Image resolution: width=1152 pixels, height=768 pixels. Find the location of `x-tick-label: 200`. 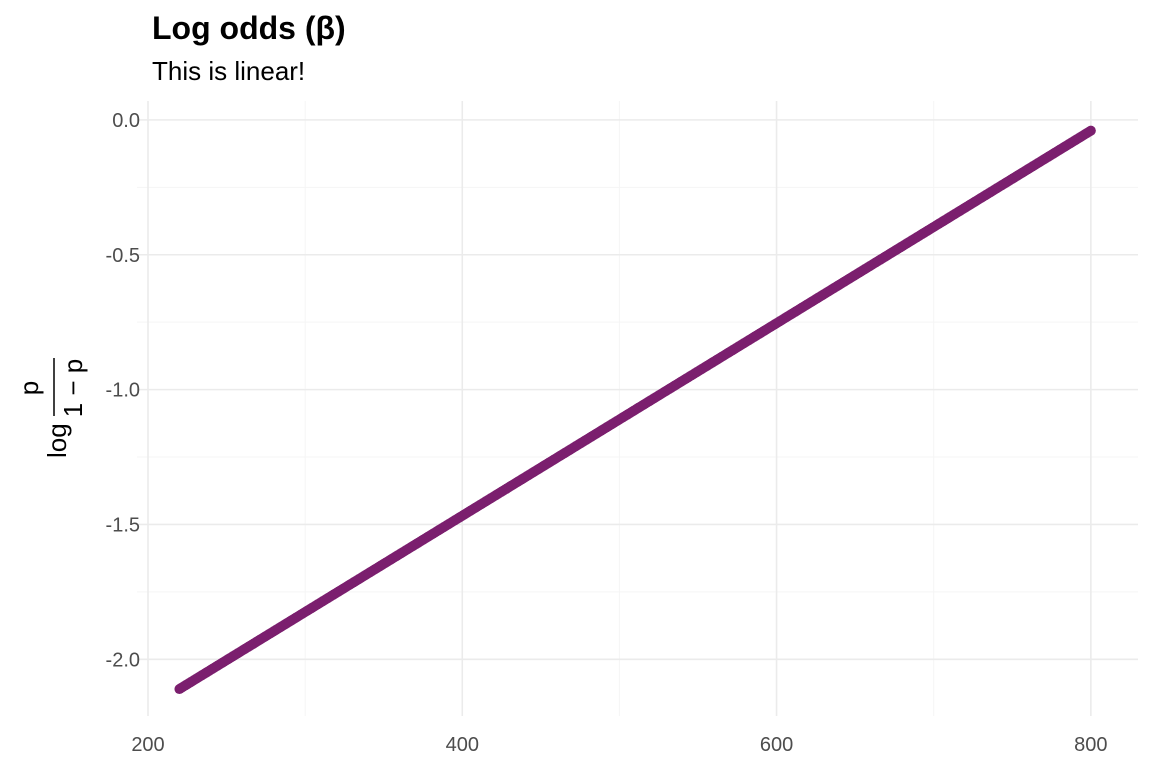

x-tick-label: 200 is located at coordinates (147, 745).